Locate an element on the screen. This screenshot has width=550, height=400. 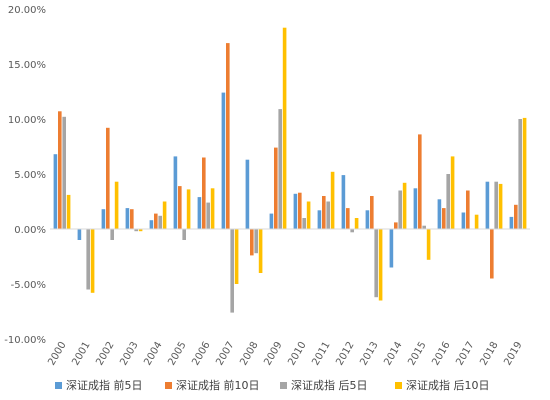
x-tick-label: 2013 is located at coordinates (369, 354).